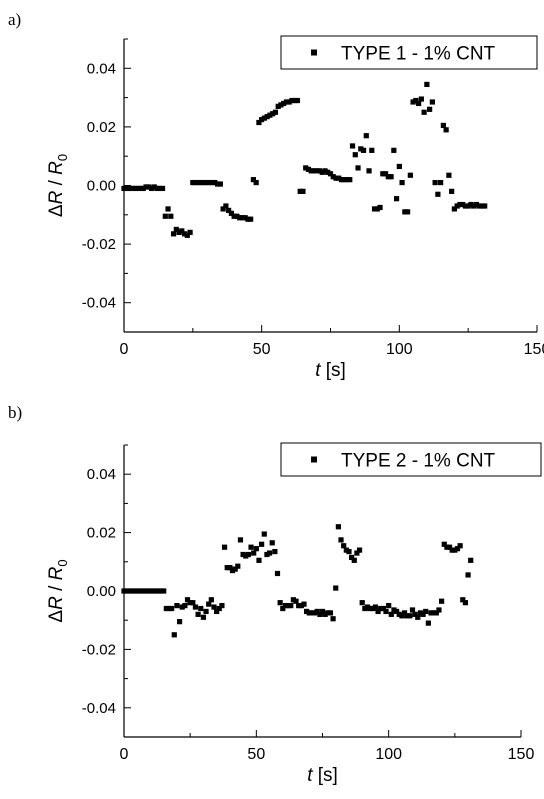  I want to click on y-tick-label: -0.02, so click(99, 244).